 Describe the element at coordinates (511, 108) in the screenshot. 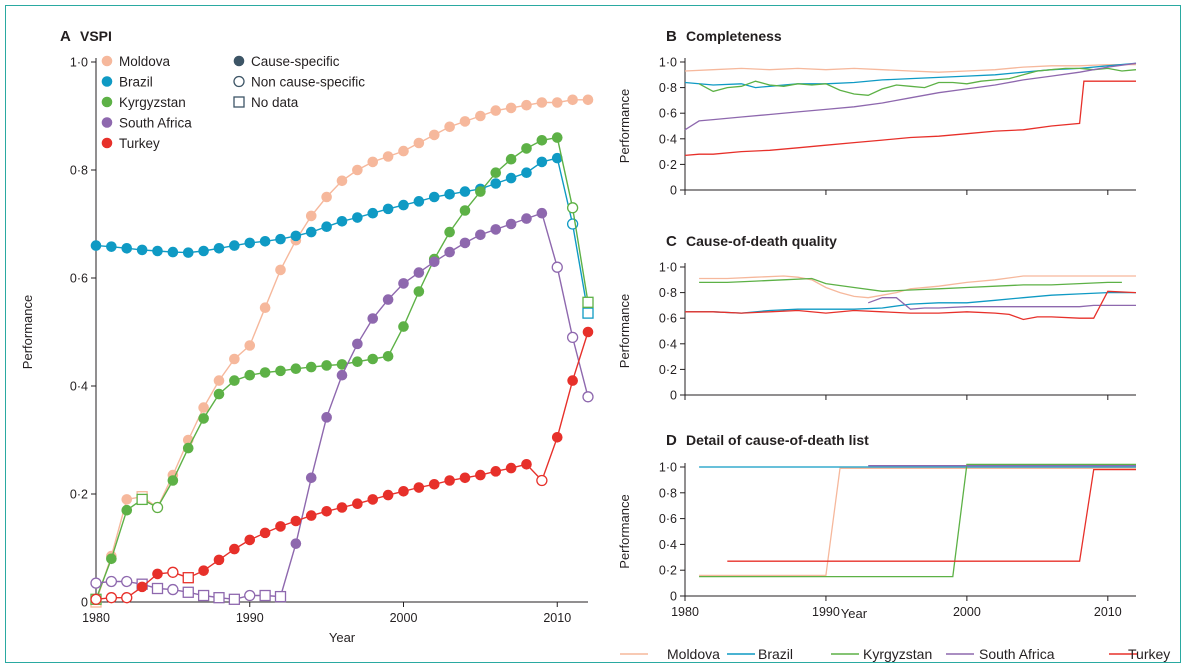

I see `point-moldova-2007` at that location.